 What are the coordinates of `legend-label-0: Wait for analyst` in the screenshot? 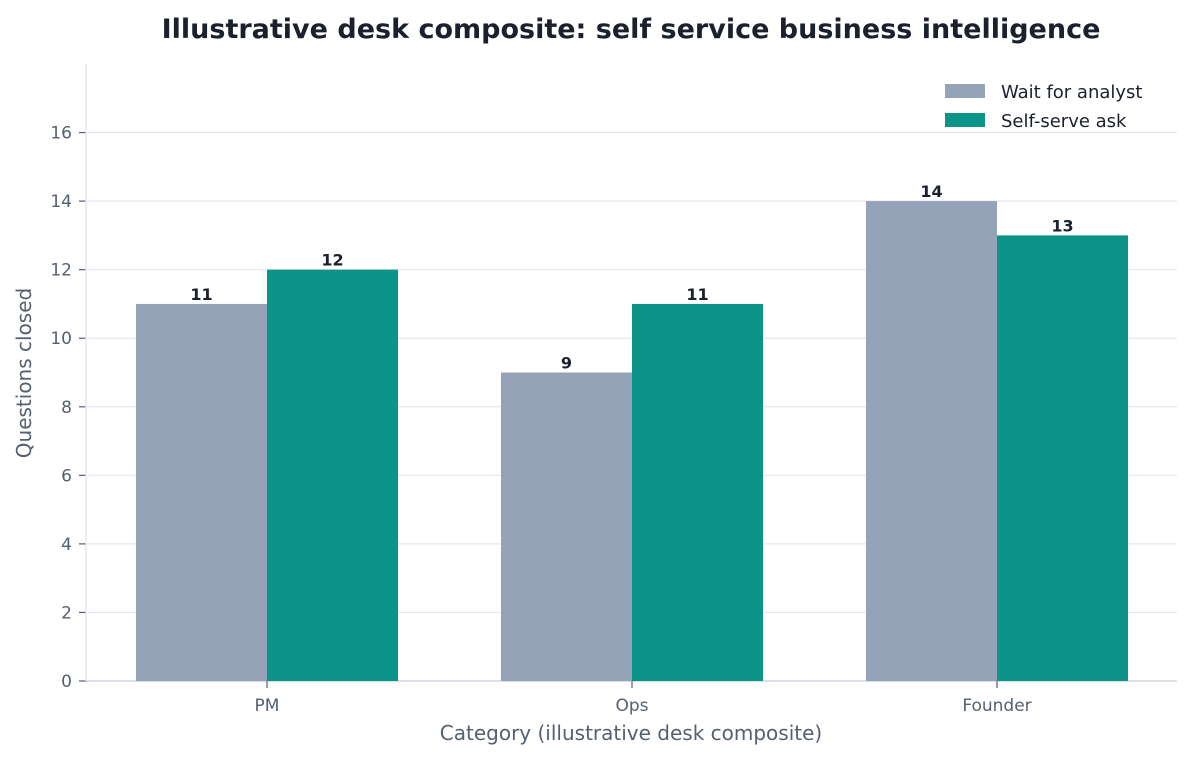 It's located at (1072, 92).